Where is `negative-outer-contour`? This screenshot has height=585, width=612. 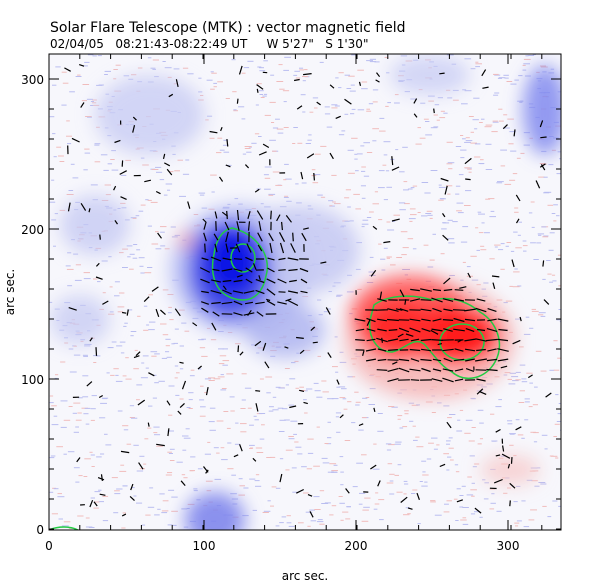 negative-outer-contour is located at coordinates (239, 264).